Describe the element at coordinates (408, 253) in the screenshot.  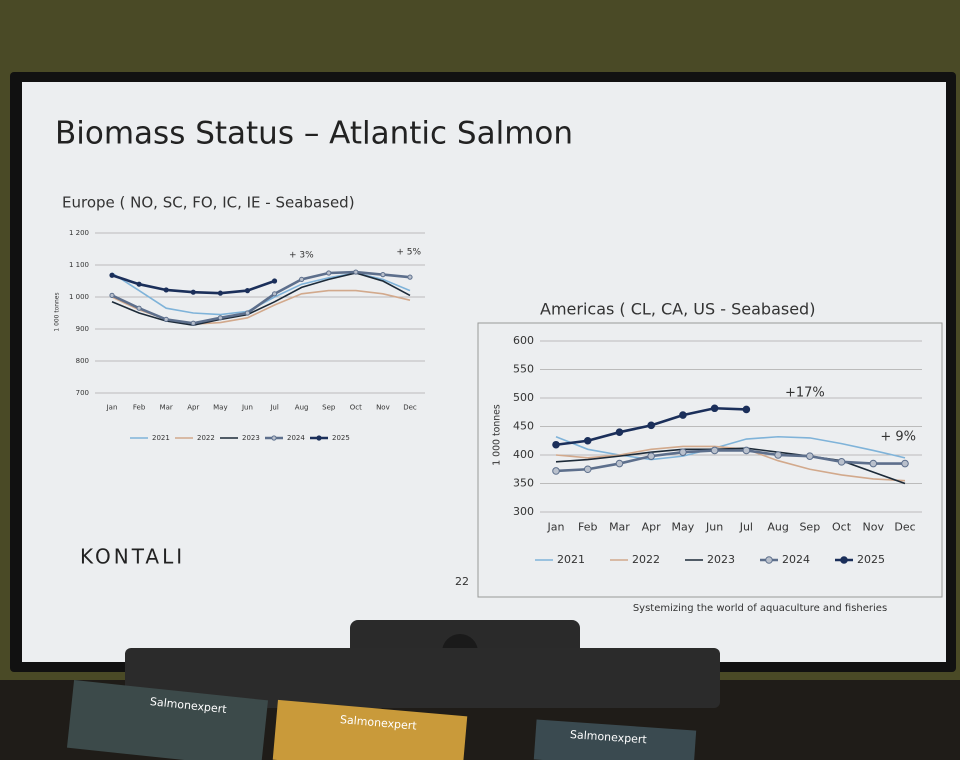
I see `annotation: + 5%` at that location.